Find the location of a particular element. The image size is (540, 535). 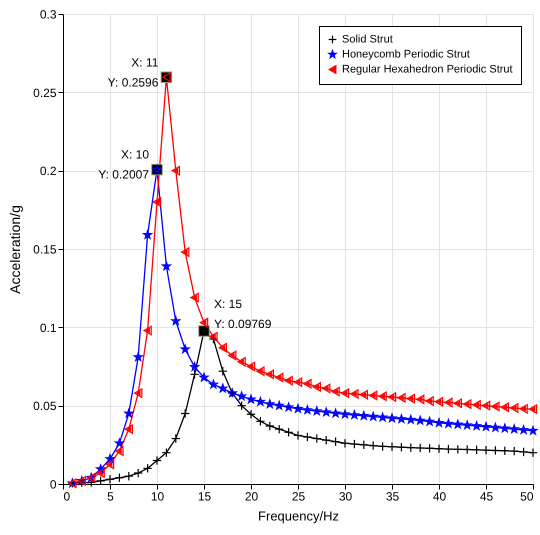

annotation: X: 11 Y: 0.2596 is located at coordinates (133, 72).